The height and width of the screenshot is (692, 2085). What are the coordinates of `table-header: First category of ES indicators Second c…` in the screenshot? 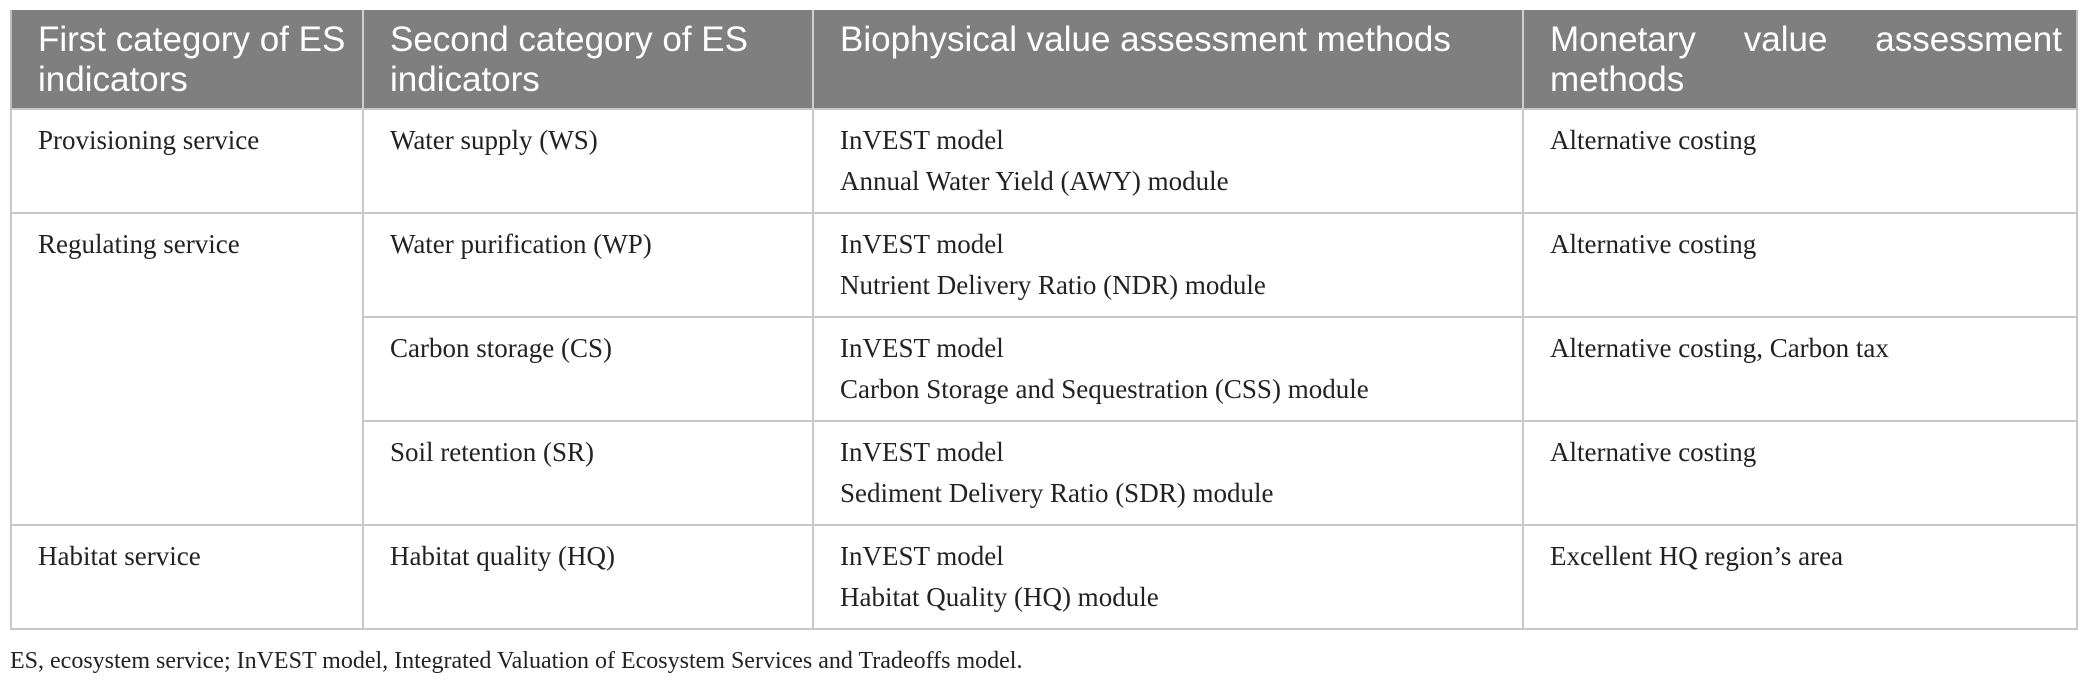 It's located at (1044, 59).